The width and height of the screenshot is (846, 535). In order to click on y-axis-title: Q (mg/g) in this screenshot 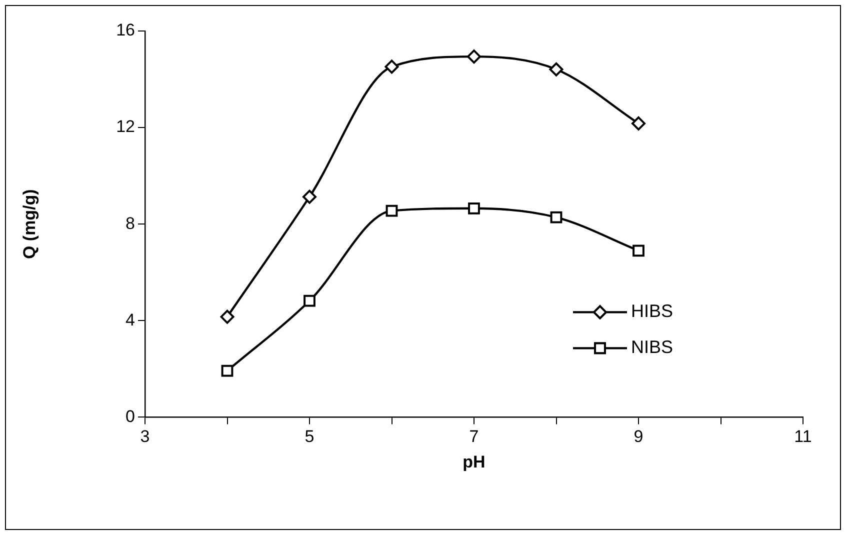, I will do `click(29, 224)`.